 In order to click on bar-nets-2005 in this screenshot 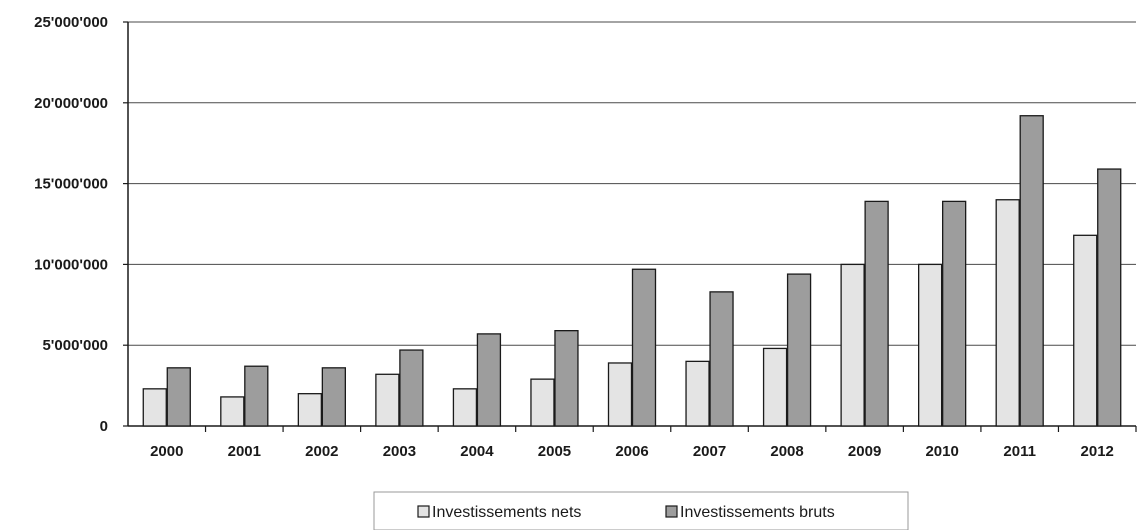, I will do `click(542, 402)`.